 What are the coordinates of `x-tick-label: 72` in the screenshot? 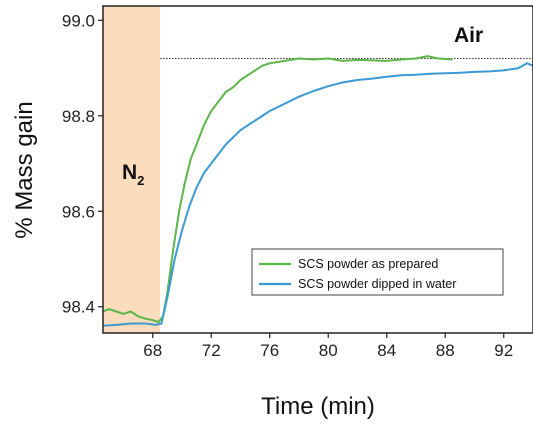 It's located at (211, 350).